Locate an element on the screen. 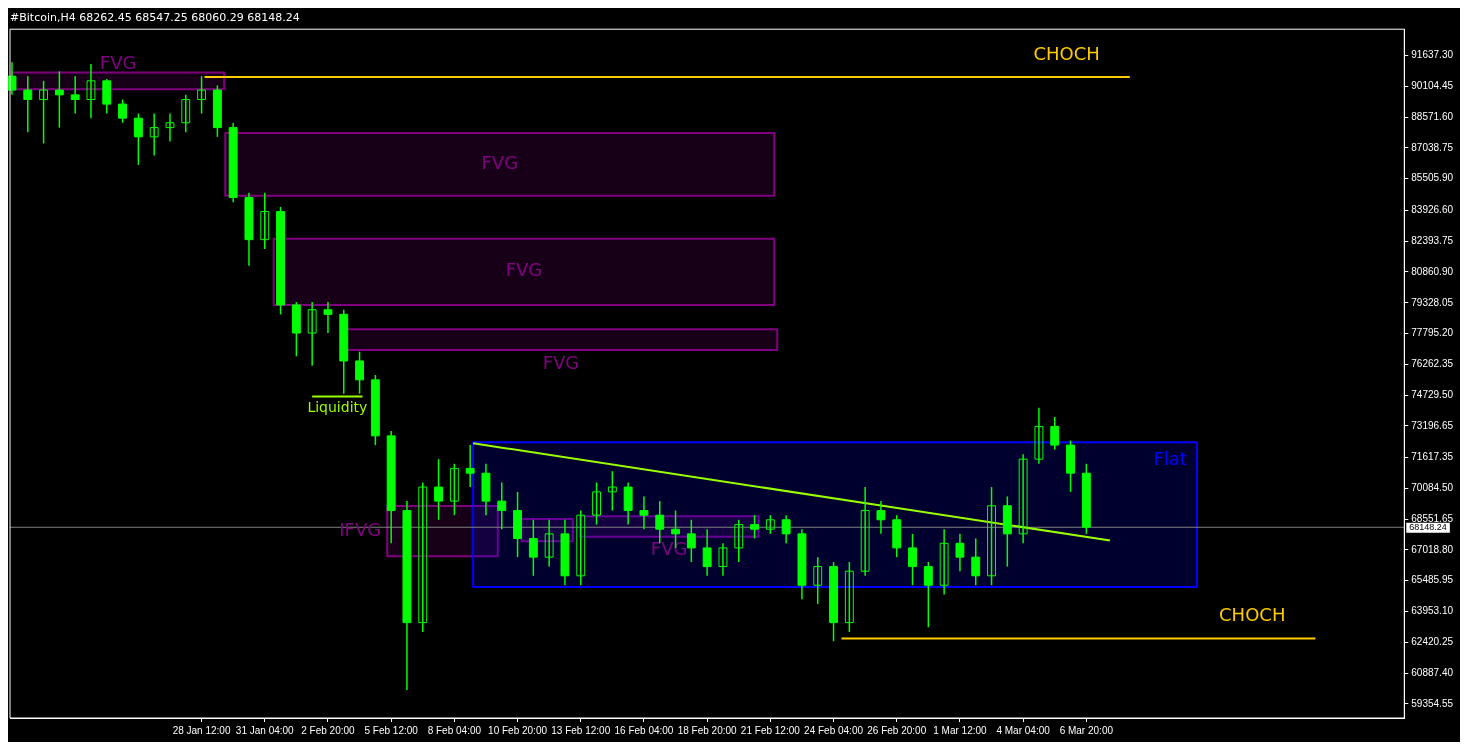 The height and width of the screenshot is (750, 1468). y-tick-label: 83926.60 is located at coordinates (1432, 210).